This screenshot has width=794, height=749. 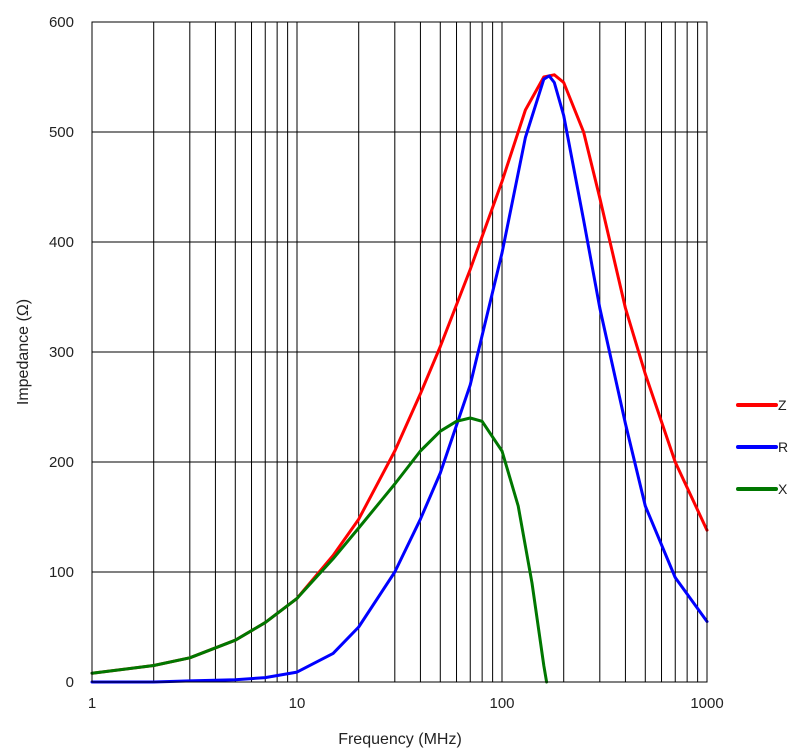 I want to click on y-tick-label: 500, so click(x=61, y=132).